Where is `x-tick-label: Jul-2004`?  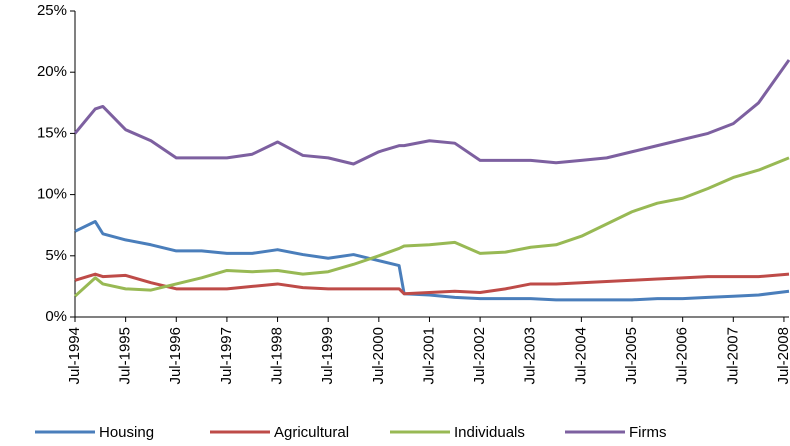 x-tick-label: Jul-2004 is located at coordinates (580, 356).